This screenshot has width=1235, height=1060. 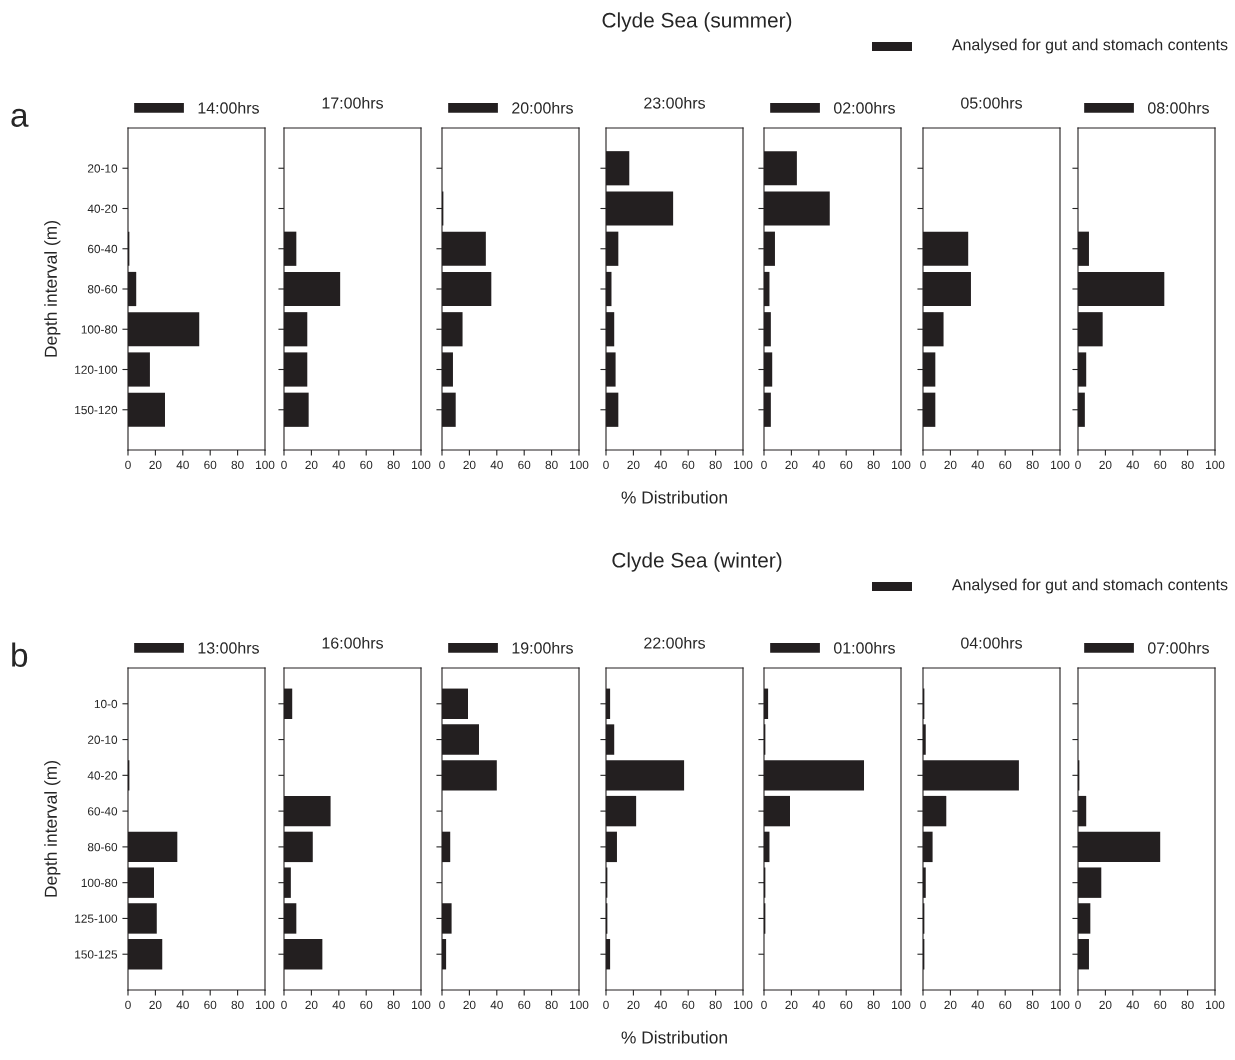 What do you see at coordinates (228, 647) in the screenshot?
I see `legend-label: 13:00hrs` at bounding box center [228, 647].